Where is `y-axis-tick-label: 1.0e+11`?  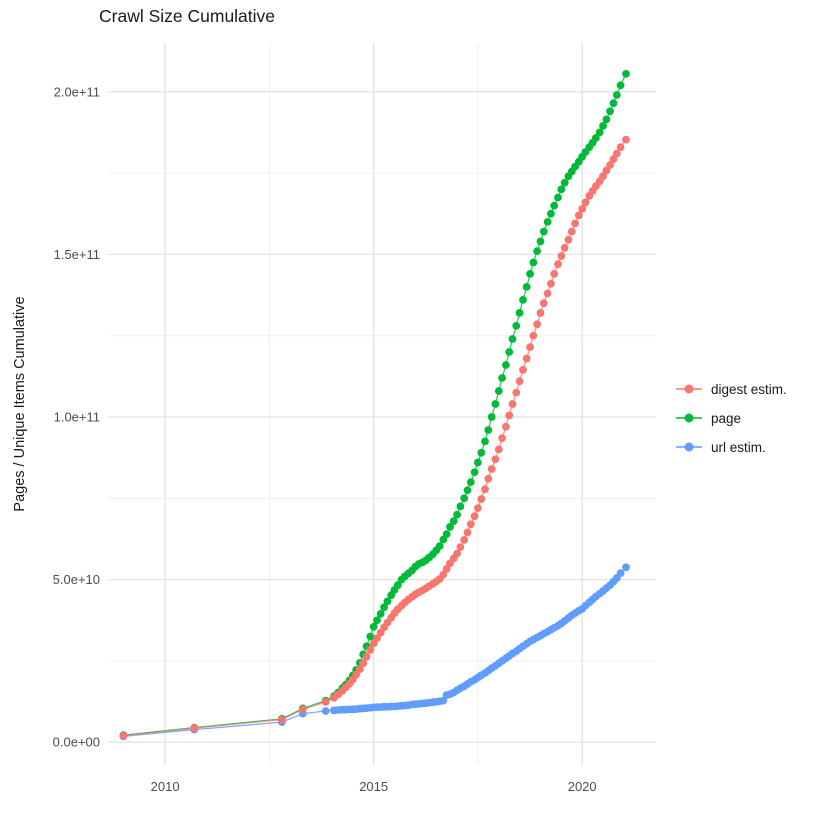
y-axis-tick-label: 1.0e+11 is located at coordinates (77, 417).